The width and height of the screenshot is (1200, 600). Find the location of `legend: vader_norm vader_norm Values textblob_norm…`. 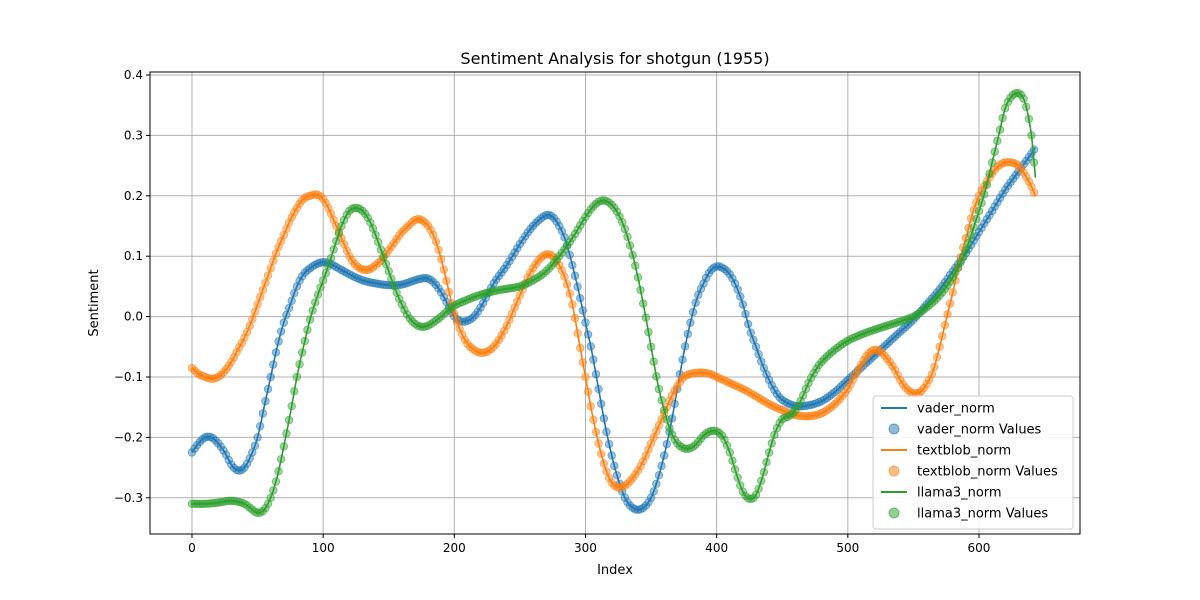

legend: vader_norm vader_norm Values textblob_norm… is located at coordinates (973, 462).